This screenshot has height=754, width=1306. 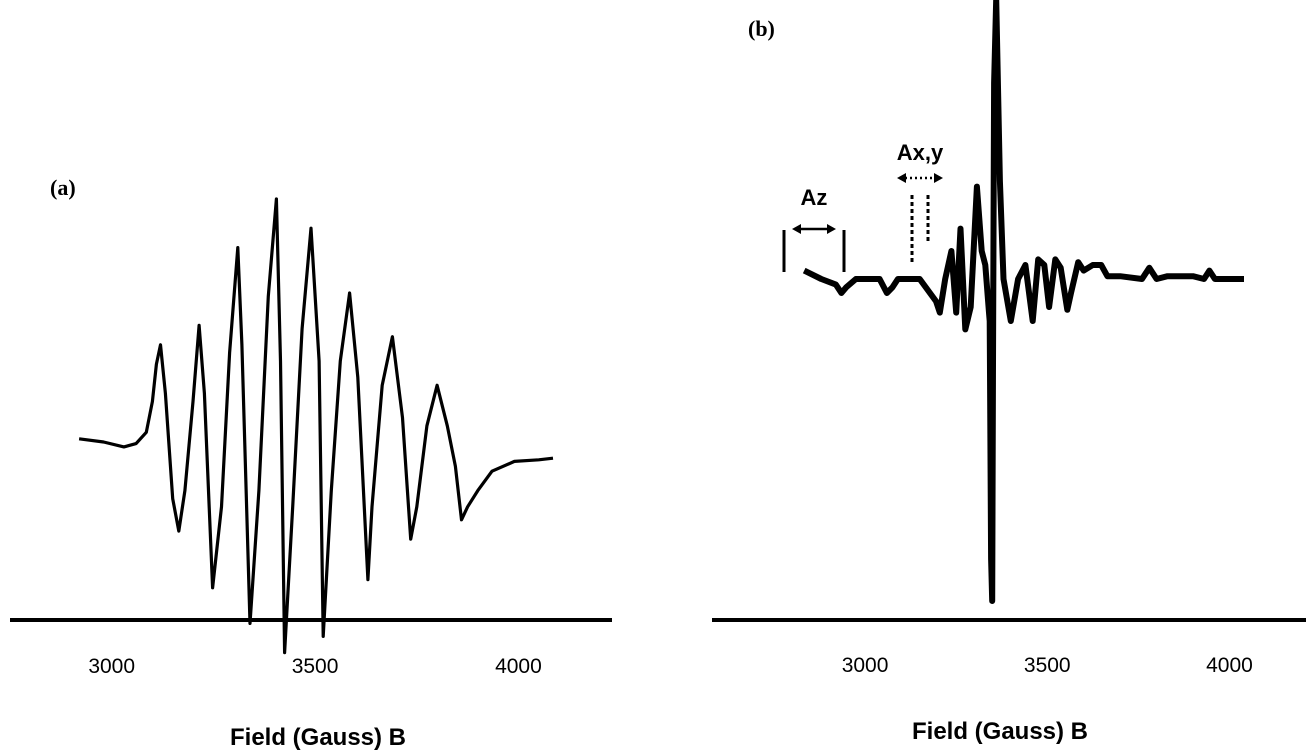 What do you see at coordinates (920, 201) in the screenshot?
I see `axy-annotation: Ax,y` at bounding box center [920, 201].